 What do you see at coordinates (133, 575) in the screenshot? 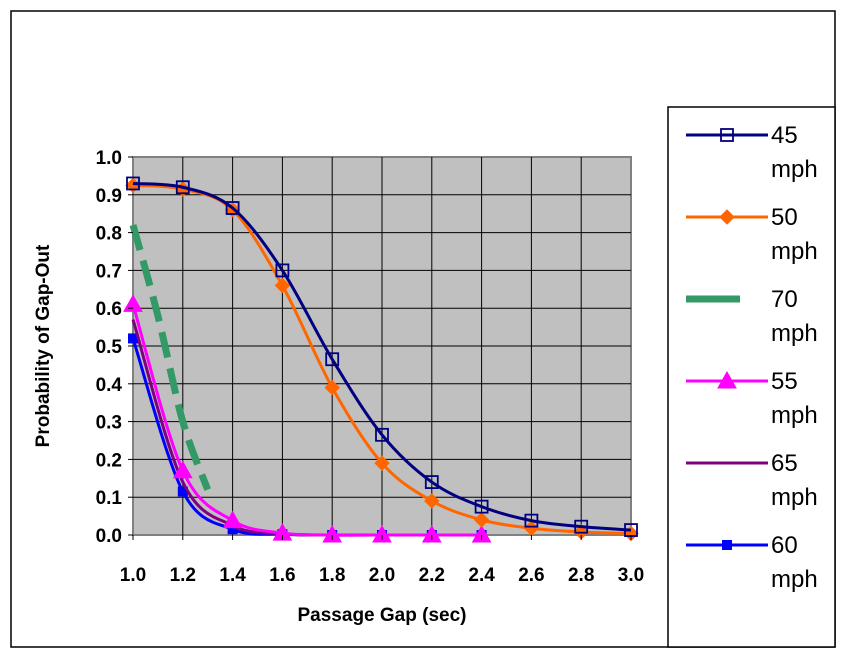
I see `x-tick-label: 1.0` at bounding box center [133, 575].